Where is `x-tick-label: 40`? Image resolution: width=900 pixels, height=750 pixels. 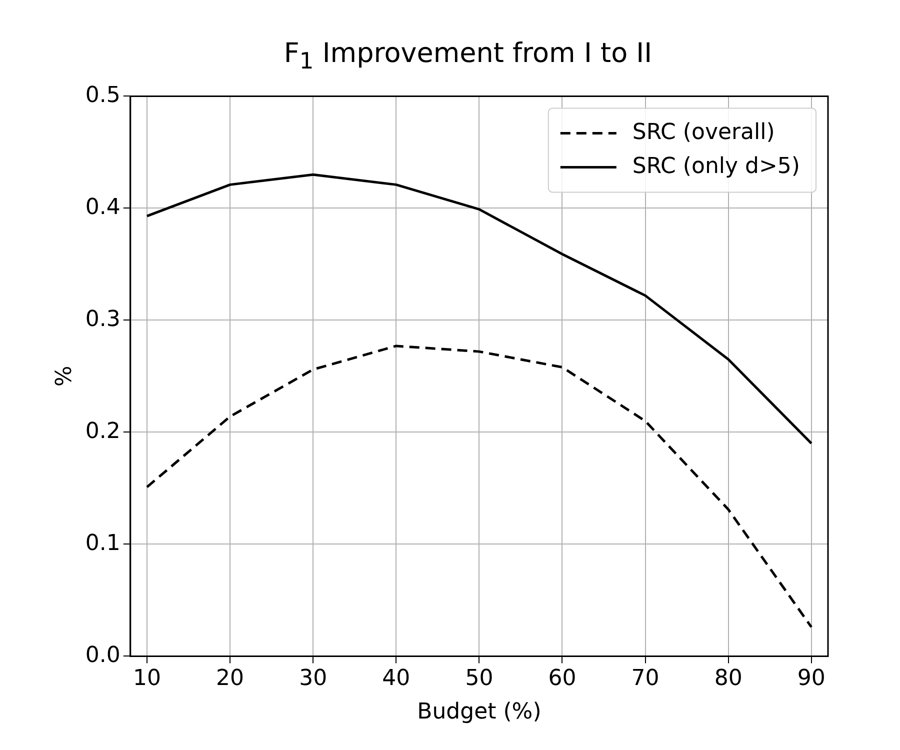
x-tick-label: 40 is located at coordinates (396, 679).